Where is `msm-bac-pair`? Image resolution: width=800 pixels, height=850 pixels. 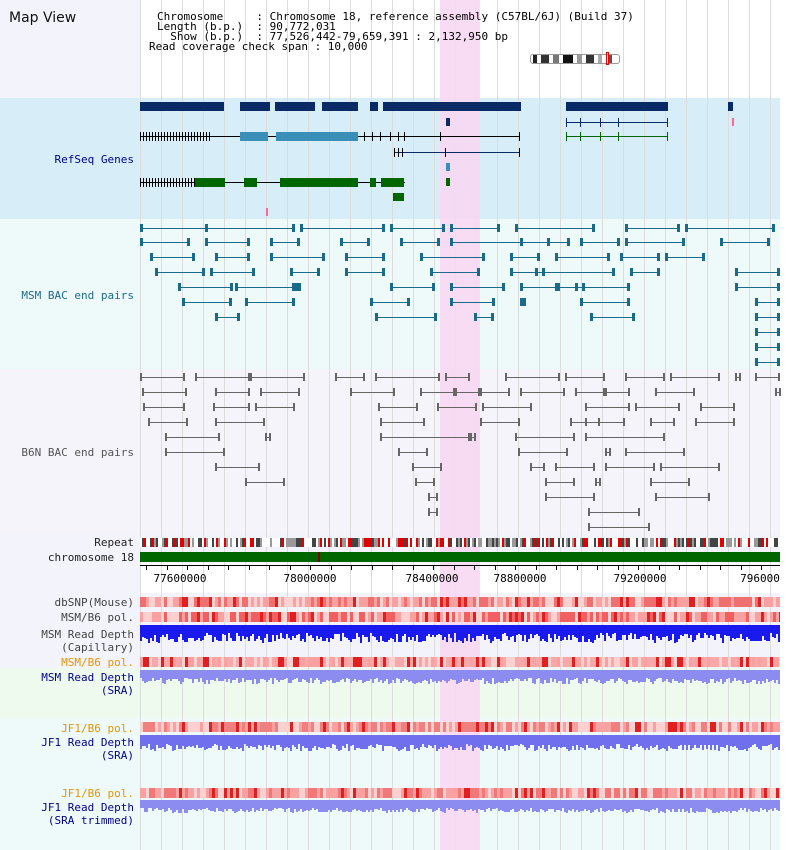 msm-bac-pair is located at coordinates (525, 257).